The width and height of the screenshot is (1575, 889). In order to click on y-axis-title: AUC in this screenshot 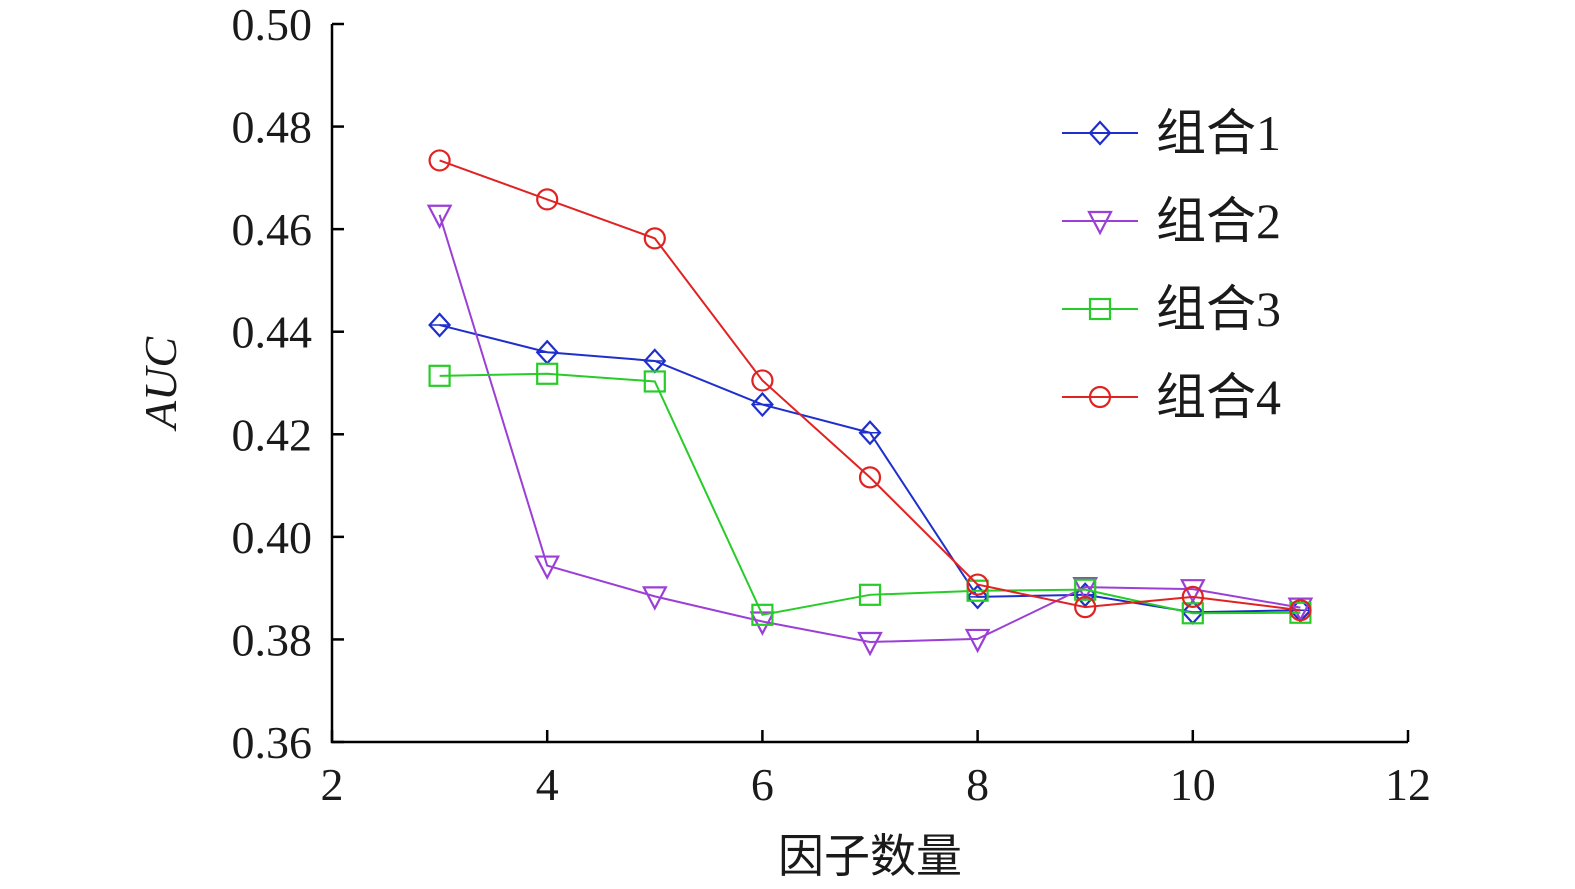, I will do `click(160, 384)`.